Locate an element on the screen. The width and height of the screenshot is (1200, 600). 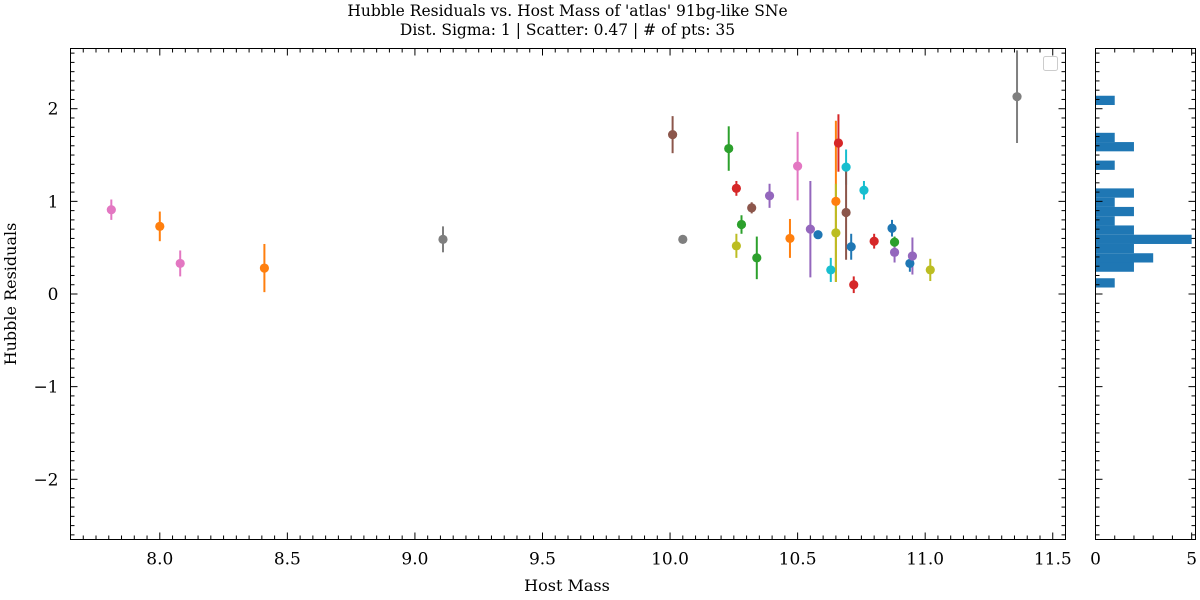
histogram-frame is located at coordinates (1145, 294).